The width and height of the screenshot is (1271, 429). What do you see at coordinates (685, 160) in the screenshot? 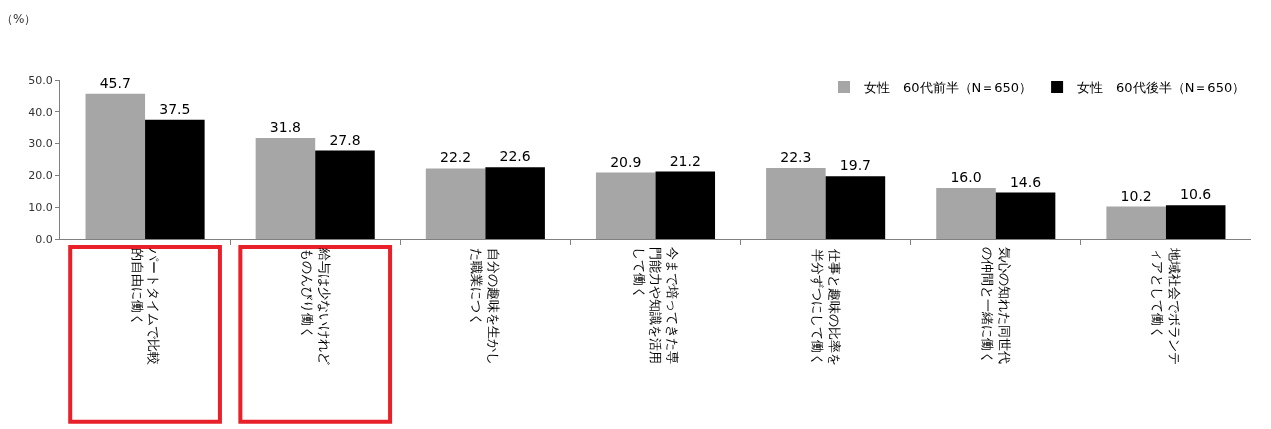
I see `data-label: 21.2` at bounding box center [685, 160].